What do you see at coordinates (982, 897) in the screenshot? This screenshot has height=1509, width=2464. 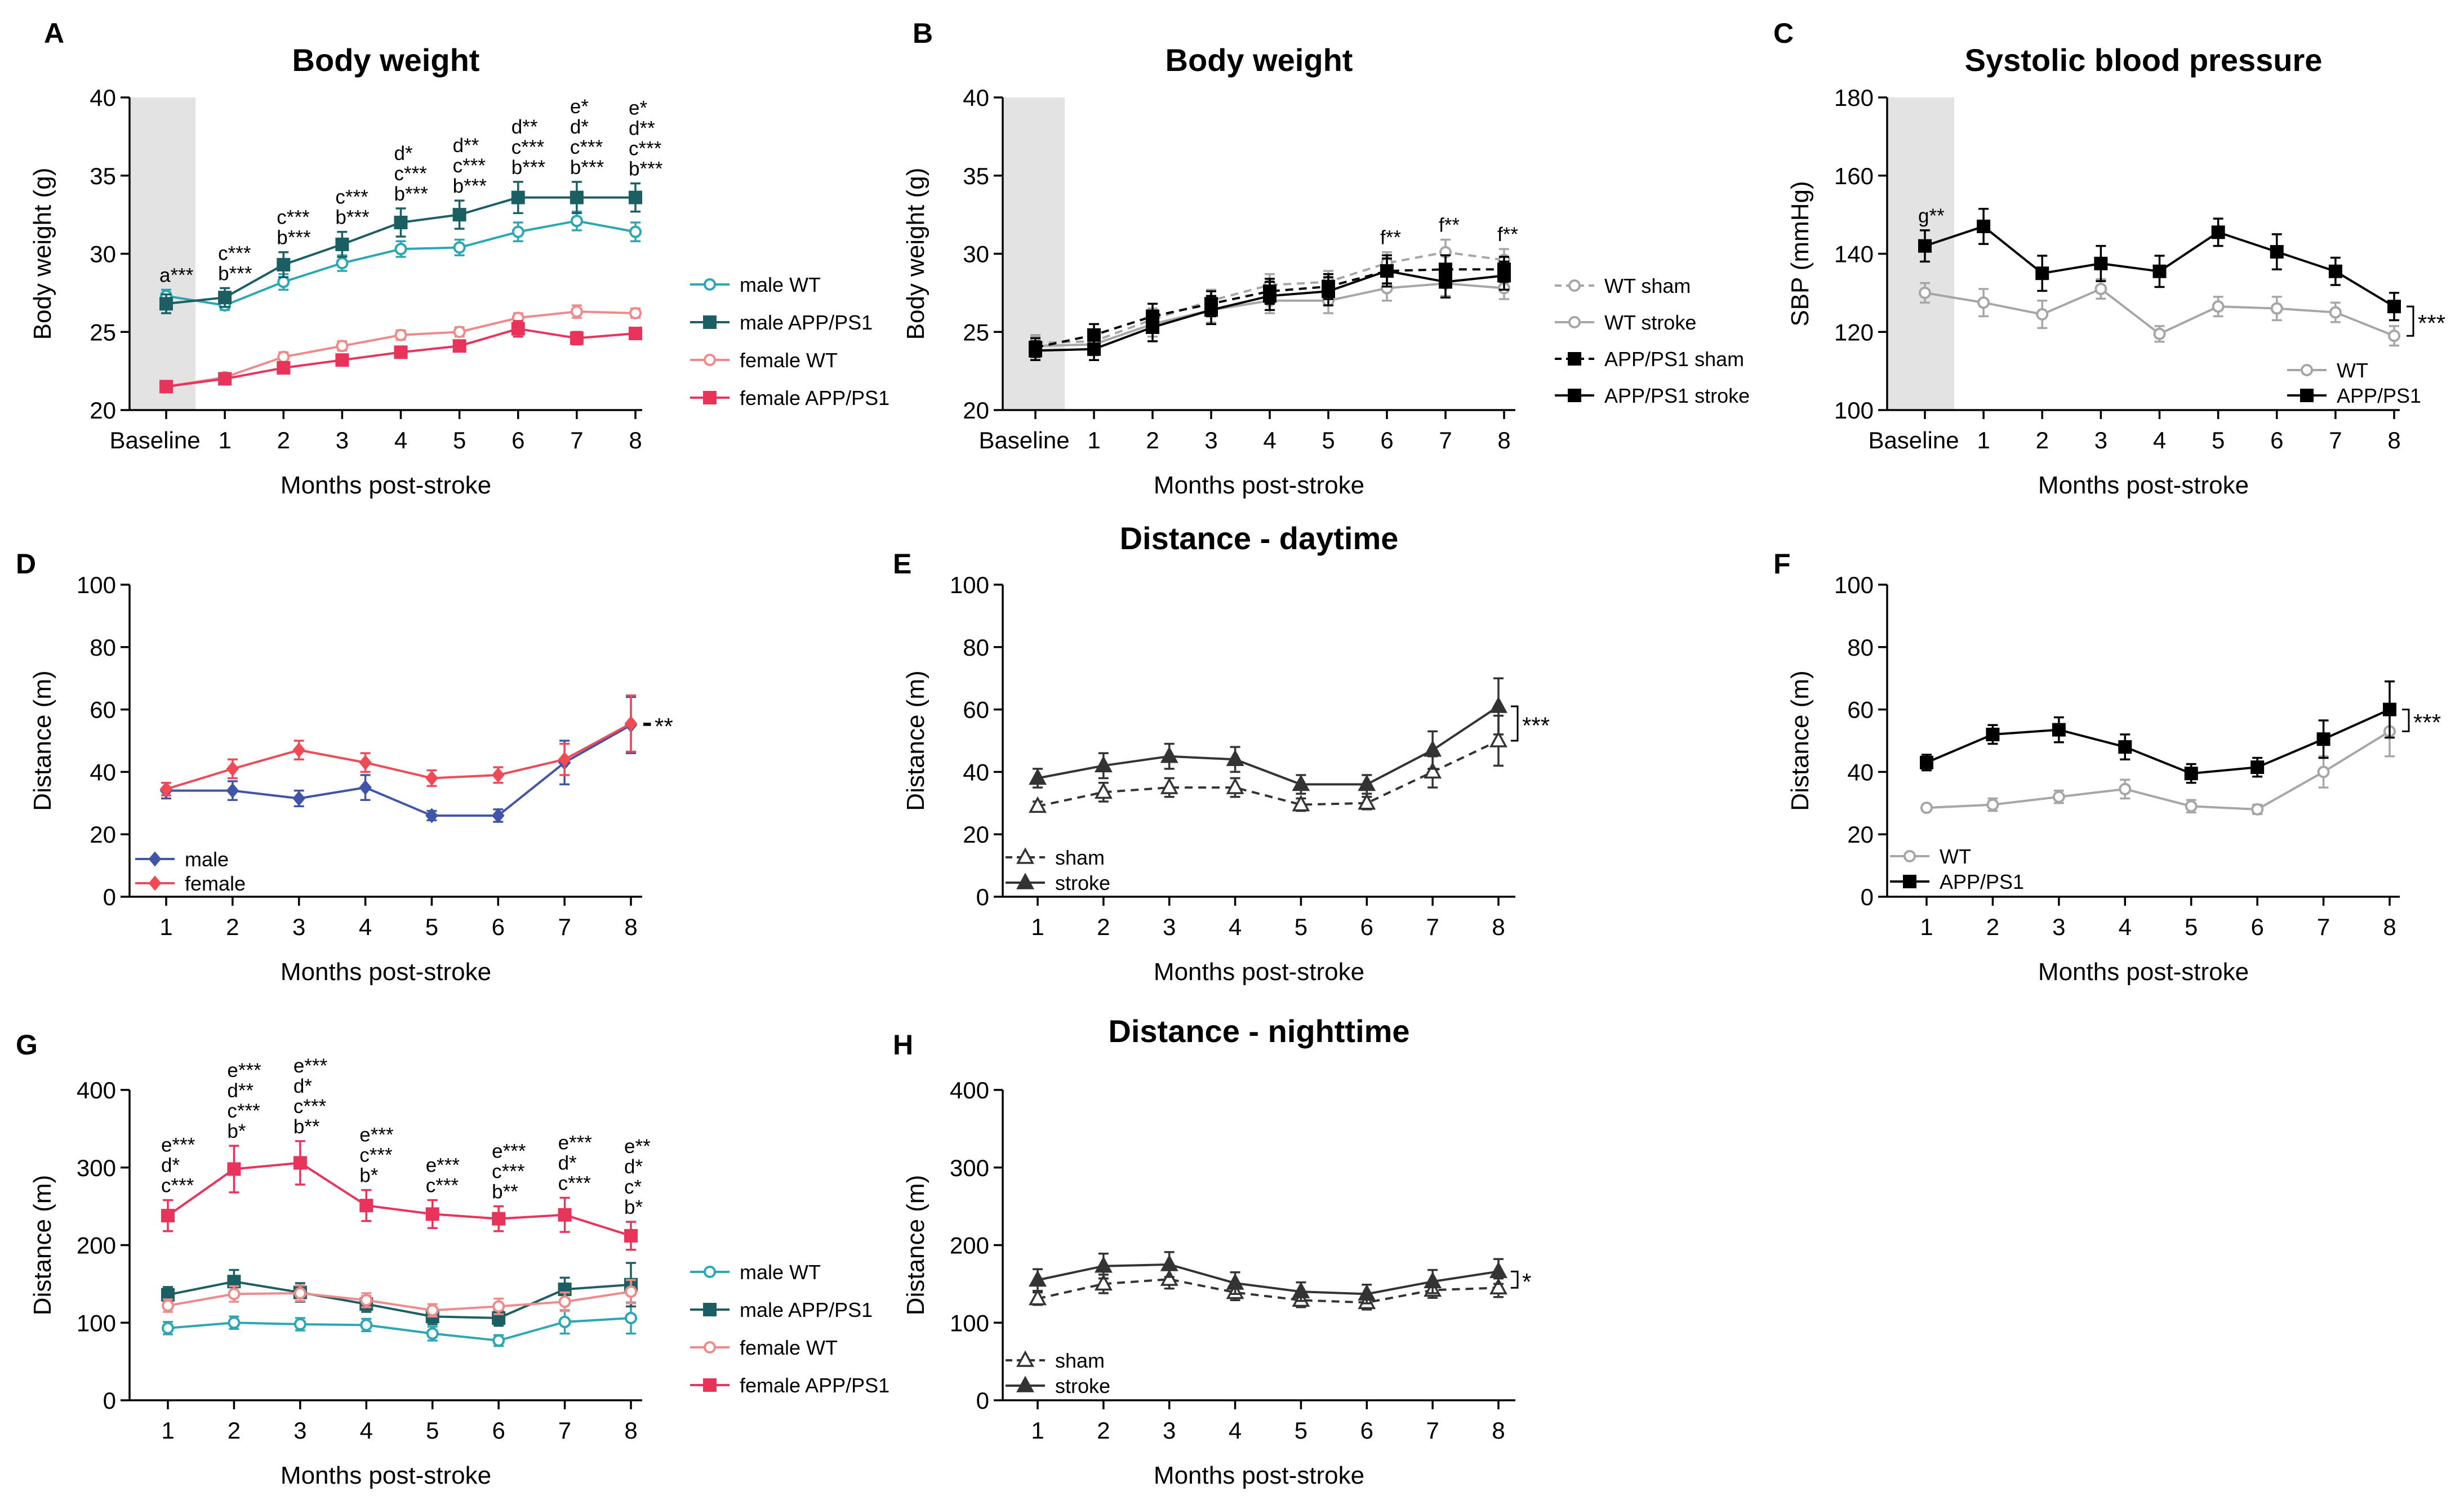 I see `y-tick-label: 0` at bounding box center [982, 897].